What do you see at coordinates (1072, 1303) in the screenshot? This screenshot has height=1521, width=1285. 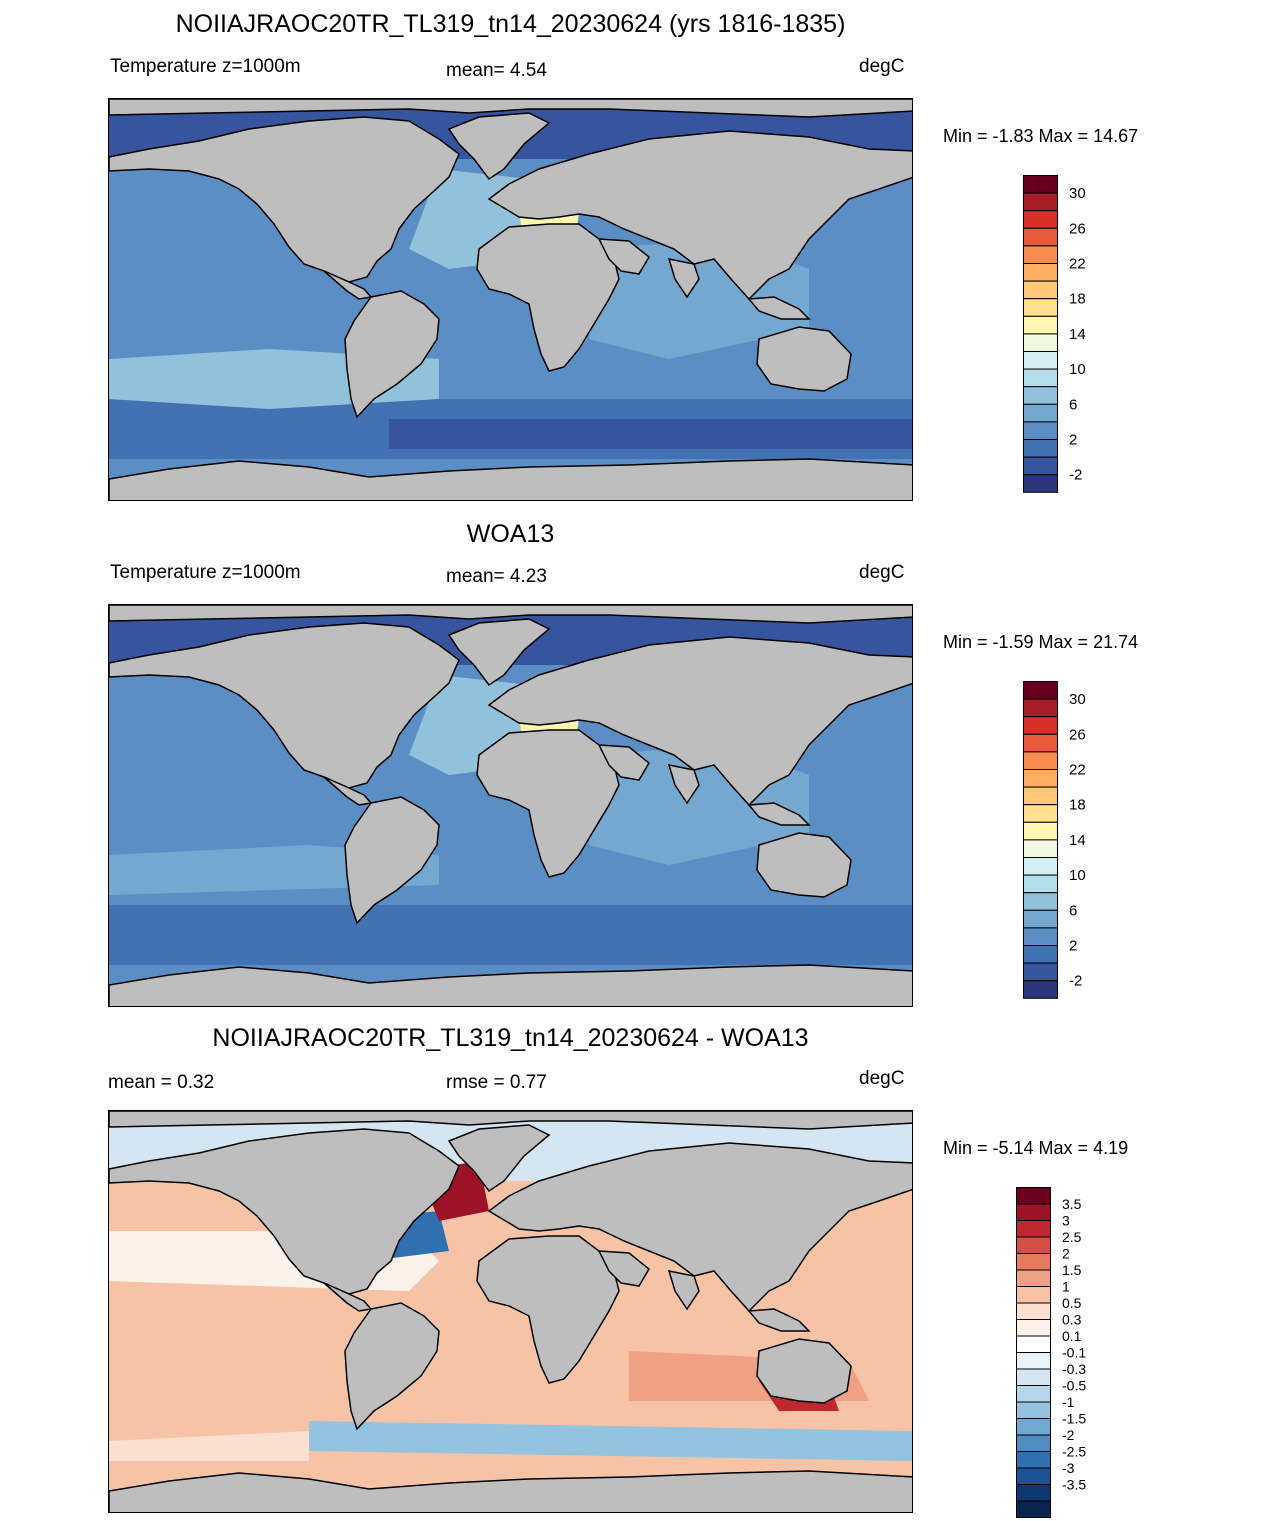 I see `colorbar-tick-label: 0.5` at bounding box center [1072, 1303].